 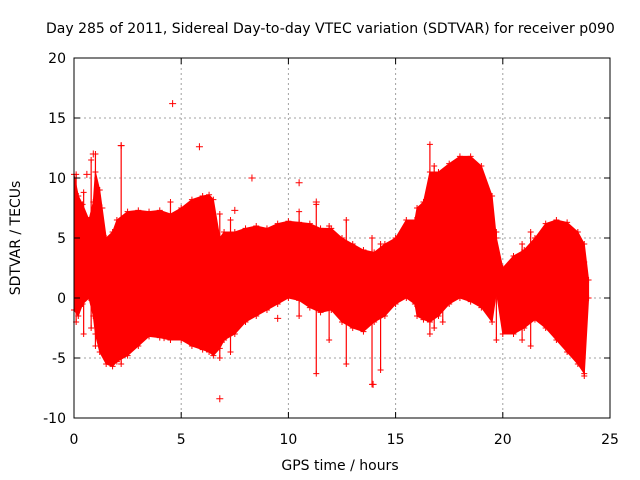 I want to click on x-tick-label: 25, so click(x=610, y=440).